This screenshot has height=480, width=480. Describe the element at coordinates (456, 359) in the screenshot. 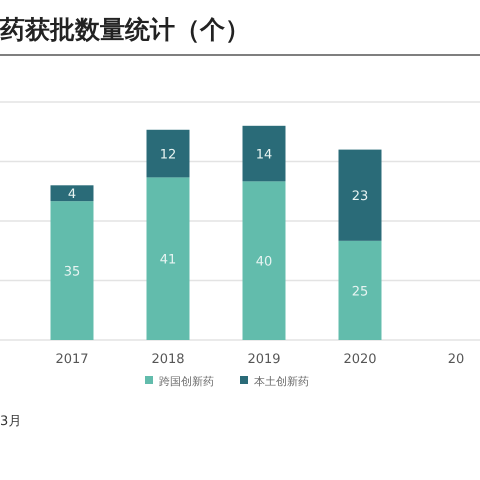

I see `x-tick-label: 20` at that location.